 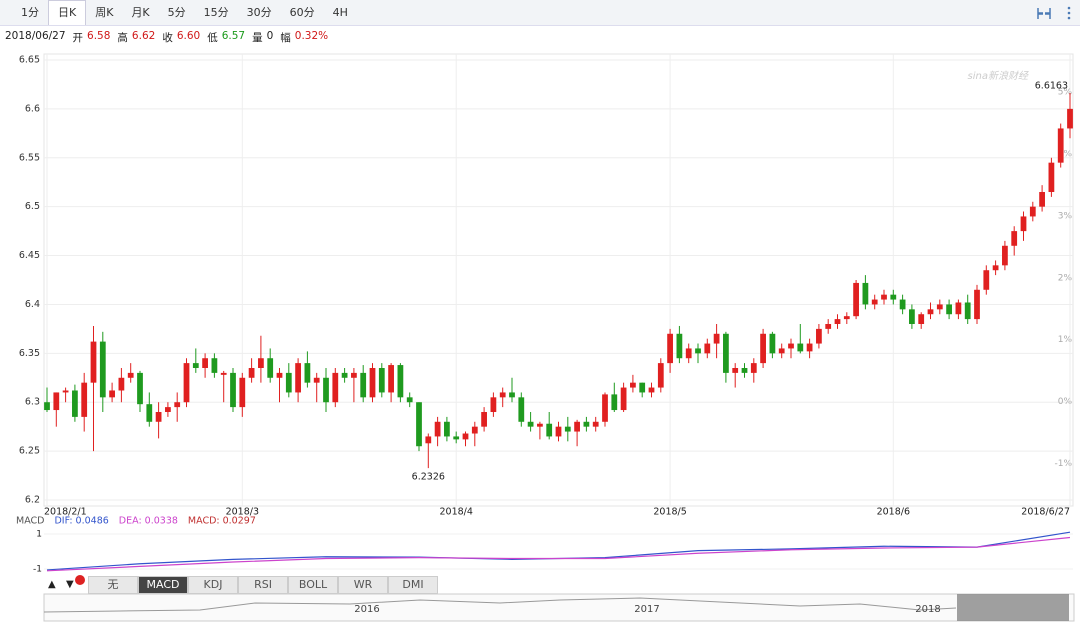 What do you see at coordinates (257, 38) in the screenshot?
I see `quote-label: 量` at bounding box center [257, 38].